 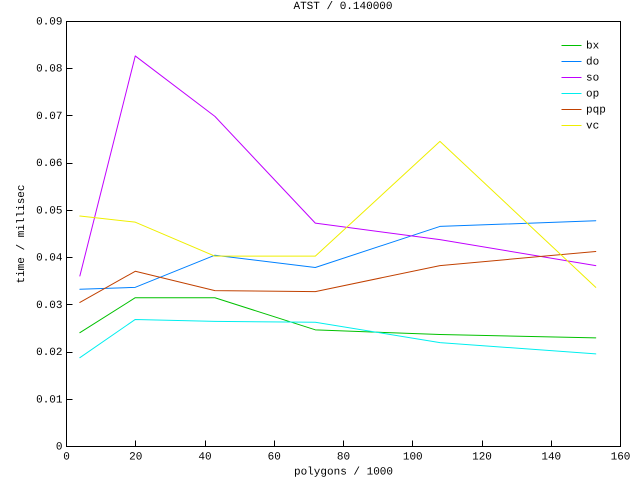 What do you see at coordinates (482, 458) in the screenshot?
I see `x-tick-label: 120` at bounding box center [482, 458].